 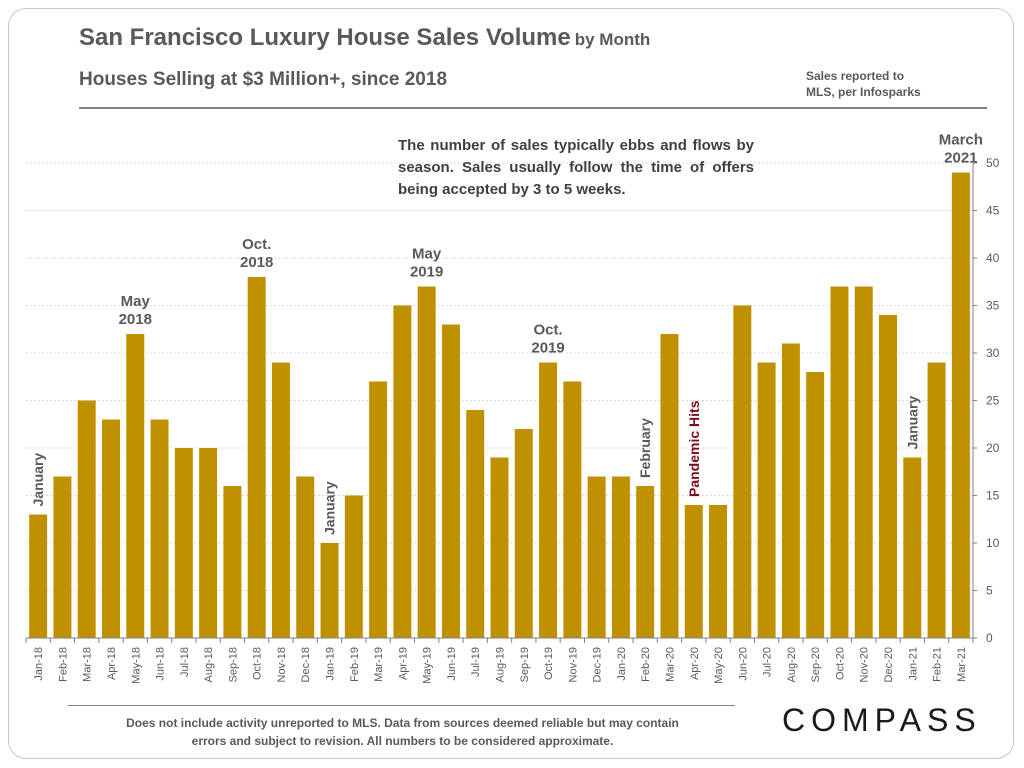 What do you see at coordinates (938, 664) in the screenshot?
I see `x-tick-label: Feb-21` at bounding box center [938, 664].